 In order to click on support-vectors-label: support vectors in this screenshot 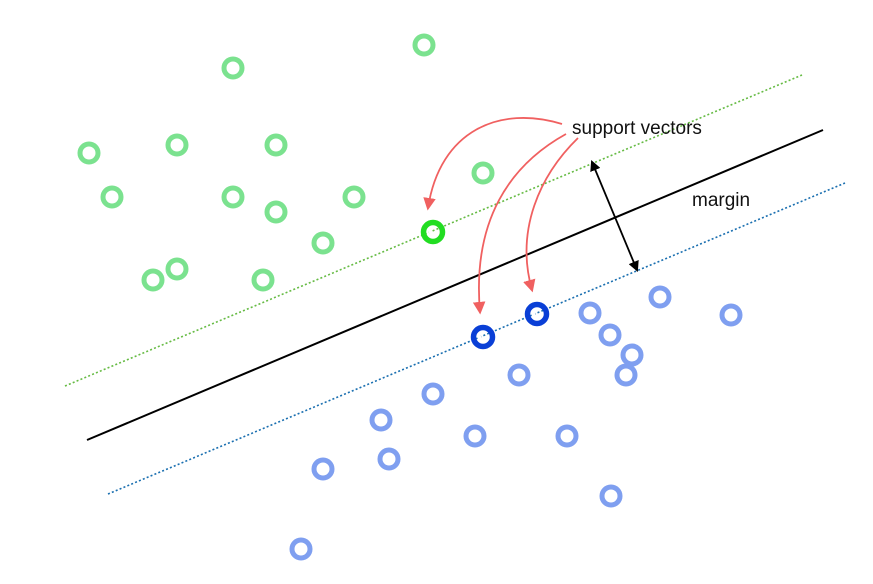, I will do `click(637, 128)`.